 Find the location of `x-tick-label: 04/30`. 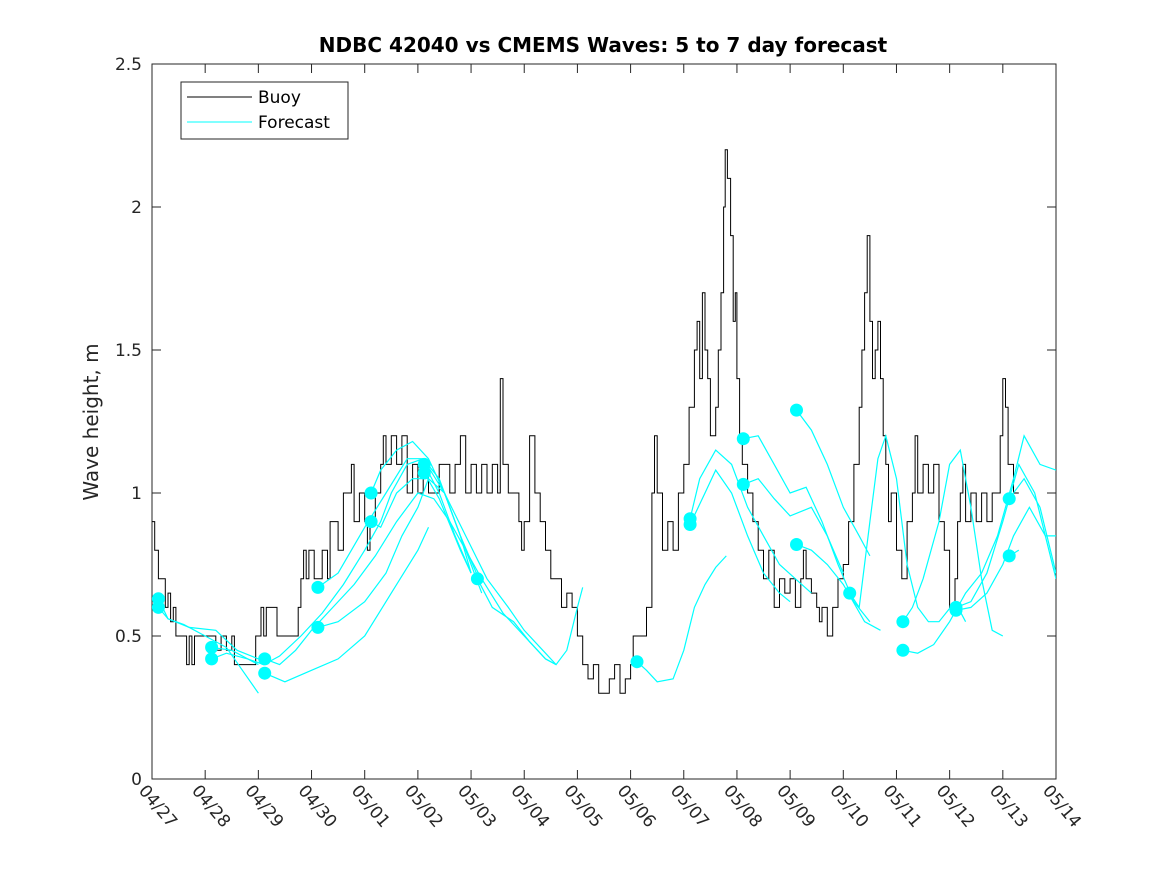

x-tick-label: 04/30 is located at coordinates (317, 806).